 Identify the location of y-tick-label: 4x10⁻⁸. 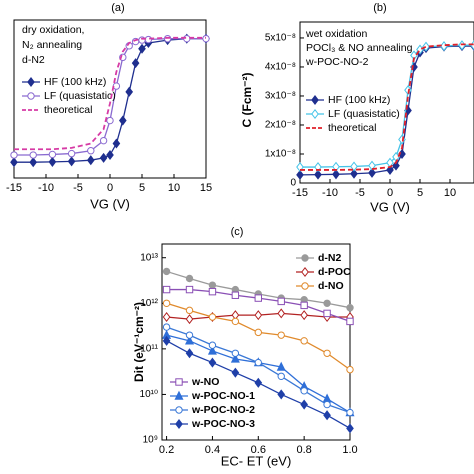
(280, 67).